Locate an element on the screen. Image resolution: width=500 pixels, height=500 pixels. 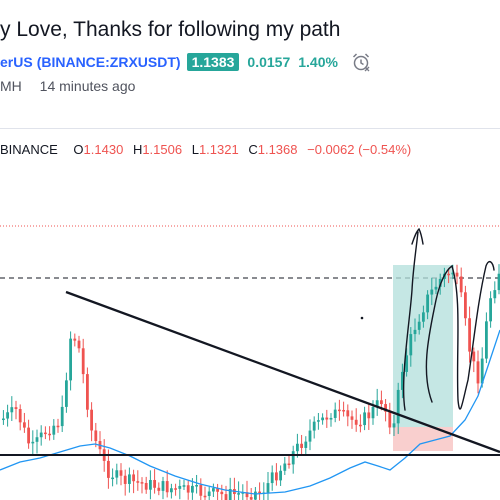
author-name: MH is located at coordinates (11, 86).